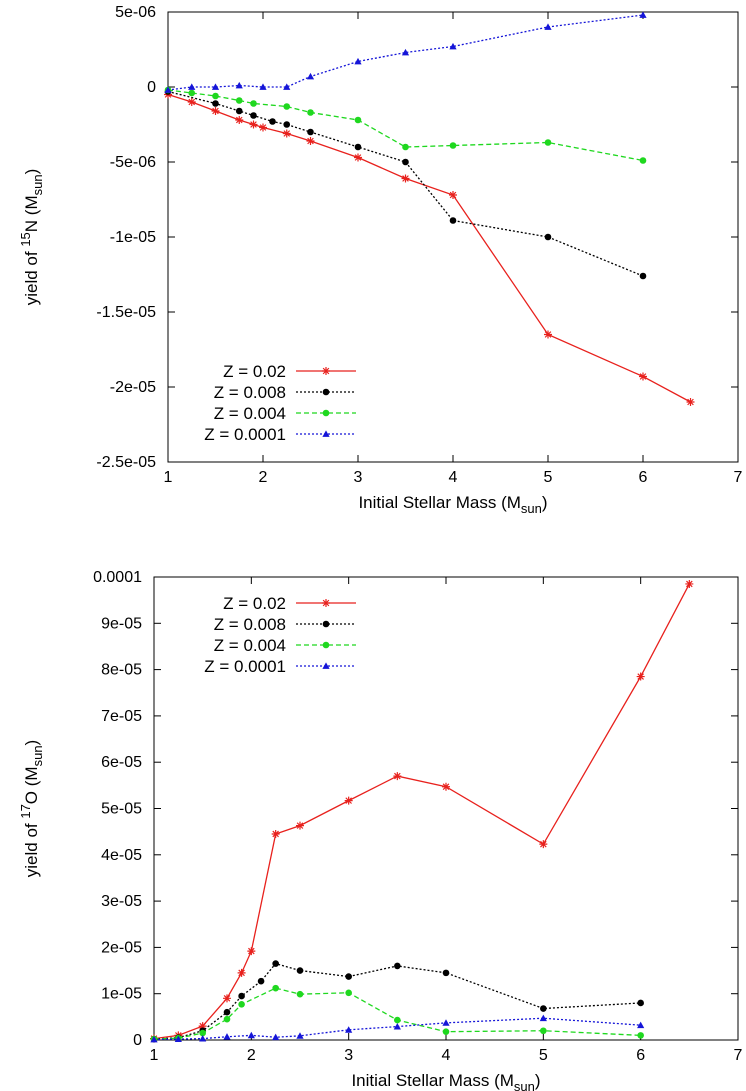 Image resolution: width=746 pixels, height=1091 pixels. Describe the element at coordinates (121, 670) in the screenshot. I see `y-tick-label: 8e-05` at that location.